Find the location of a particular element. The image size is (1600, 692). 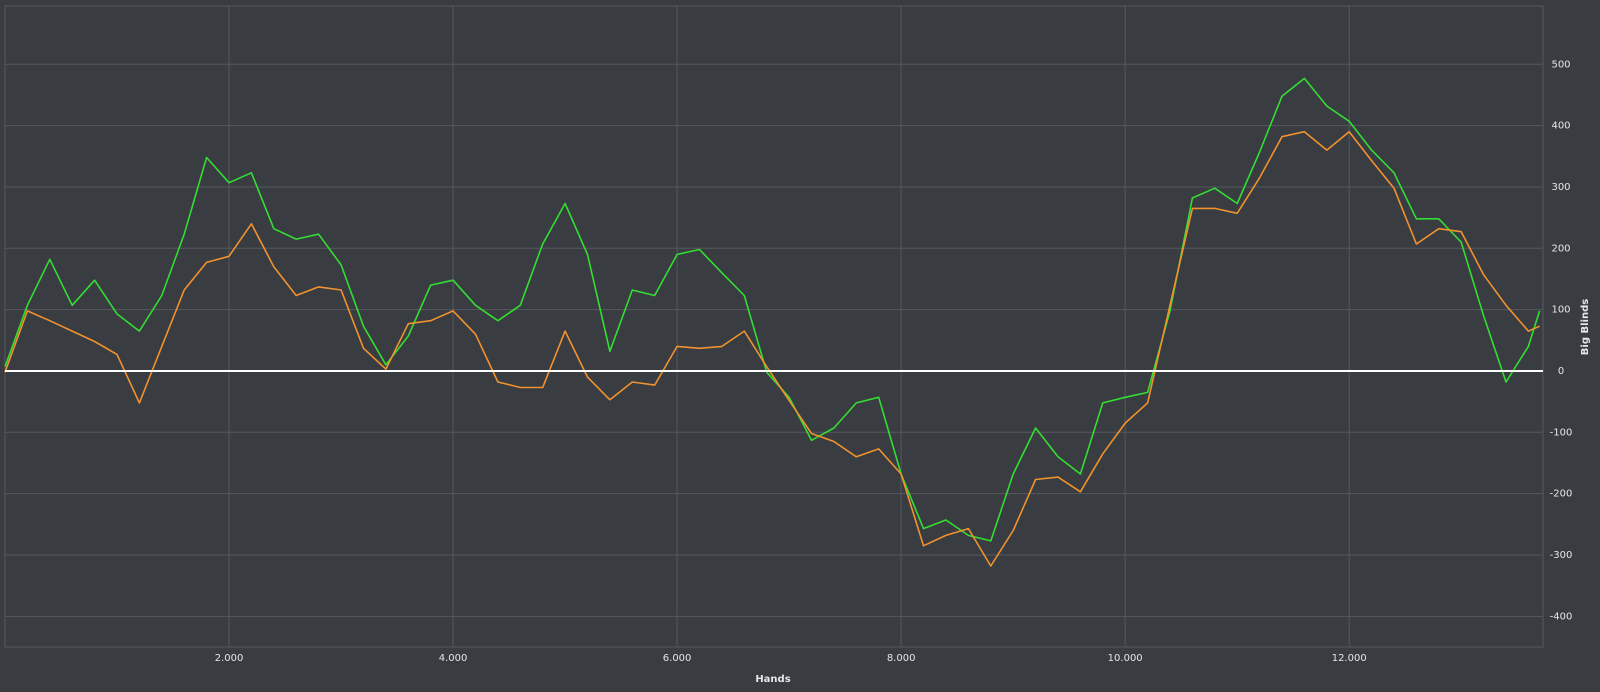

y-tick-label: -100 is located at coordinates (1561, 432).